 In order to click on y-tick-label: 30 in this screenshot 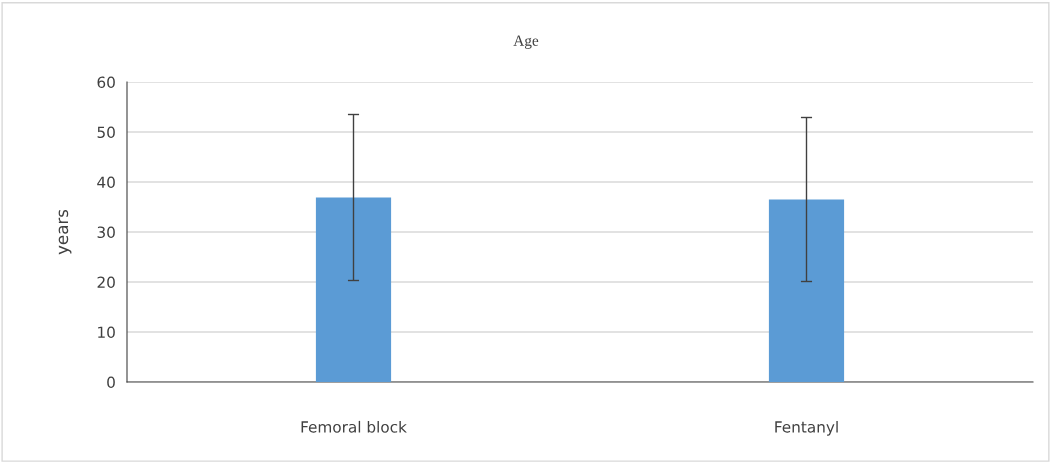, I will do `click(106, 232)`.